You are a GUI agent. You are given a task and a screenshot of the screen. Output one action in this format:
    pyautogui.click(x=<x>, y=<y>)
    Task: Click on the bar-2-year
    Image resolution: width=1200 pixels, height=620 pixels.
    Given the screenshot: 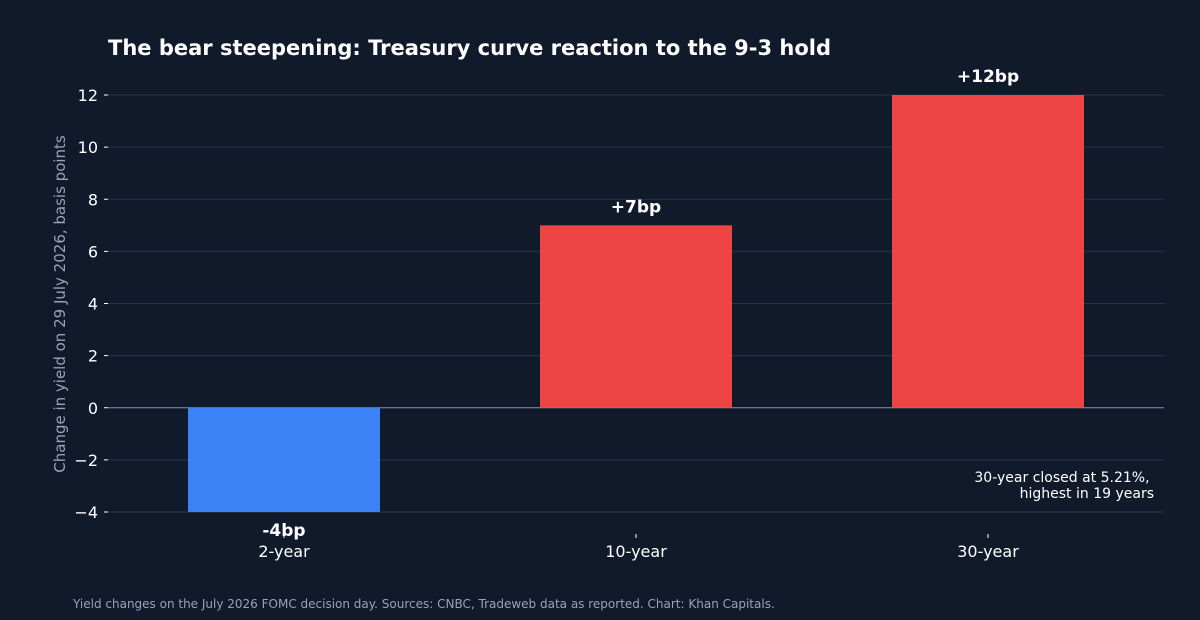 What is the action you would take?
    pyautogui.click(x=284, y=459)
    